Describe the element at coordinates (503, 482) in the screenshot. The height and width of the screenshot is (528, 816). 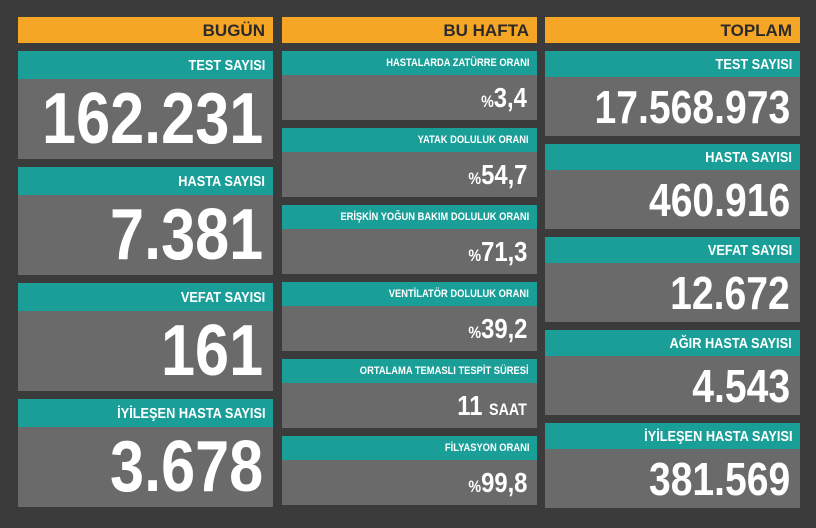
I see `value-number: 99,8` at that location.